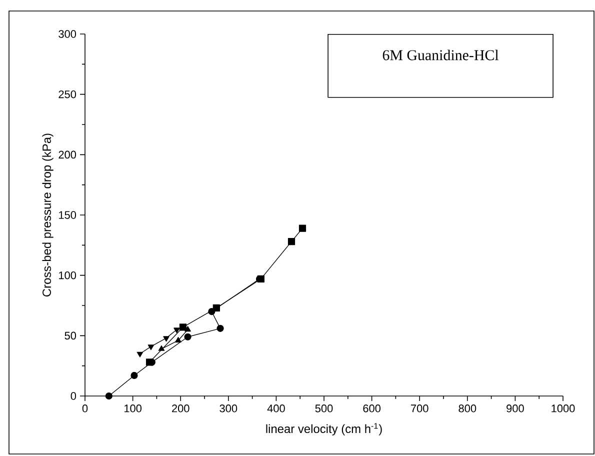 This screenshot has width=595, height=456. I want to click on y-tick-label: 150, so click(67, 215).